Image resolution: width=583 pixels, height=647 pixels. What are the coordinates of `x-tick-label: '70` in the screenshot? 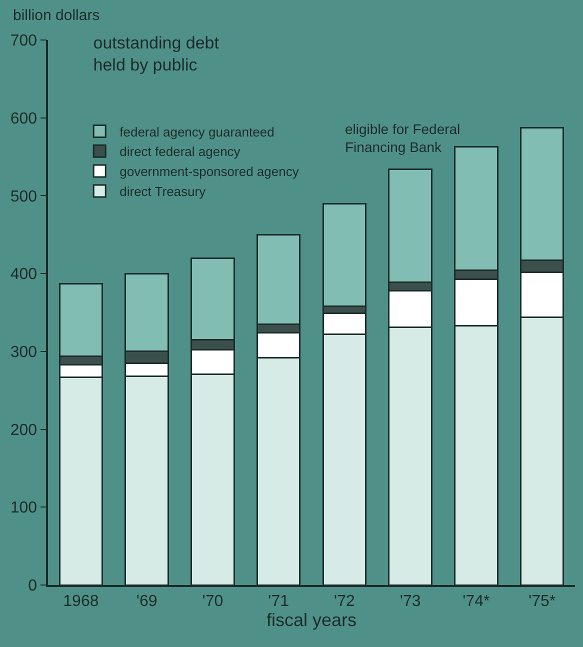 It's located at (213, 601).